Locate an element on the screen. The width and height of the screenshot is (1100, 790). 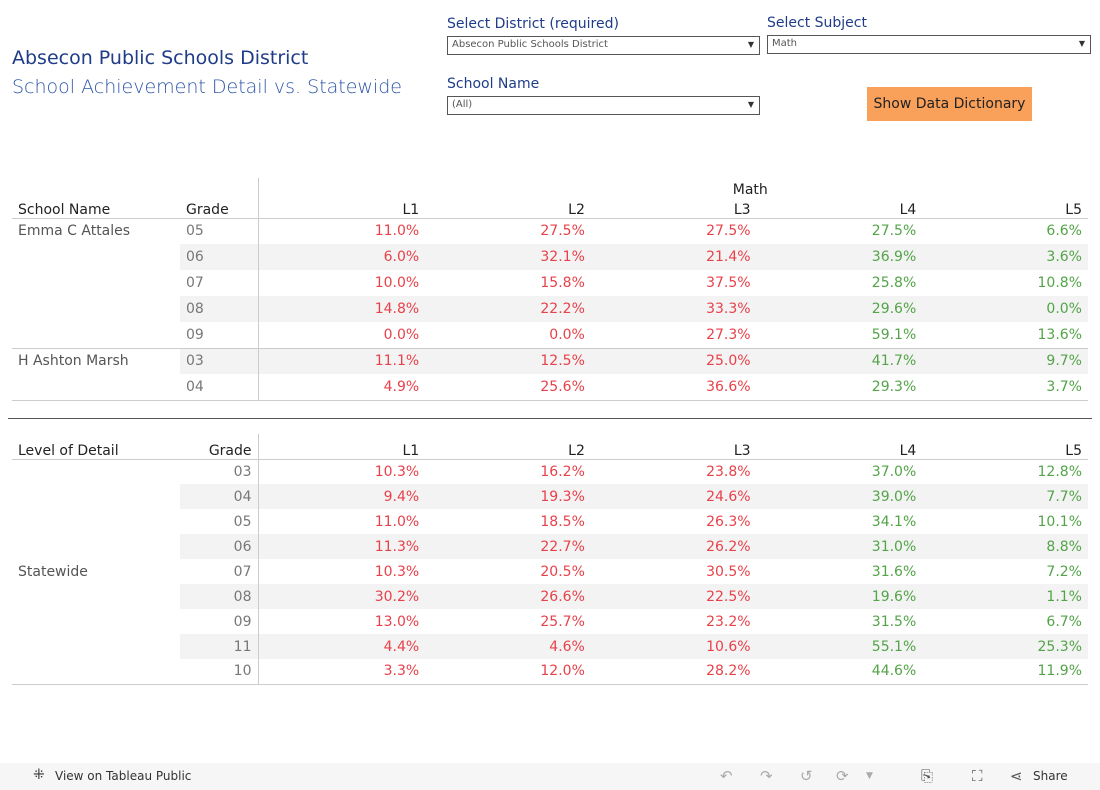
subject-value: Math is located at coordinates (785, 43).